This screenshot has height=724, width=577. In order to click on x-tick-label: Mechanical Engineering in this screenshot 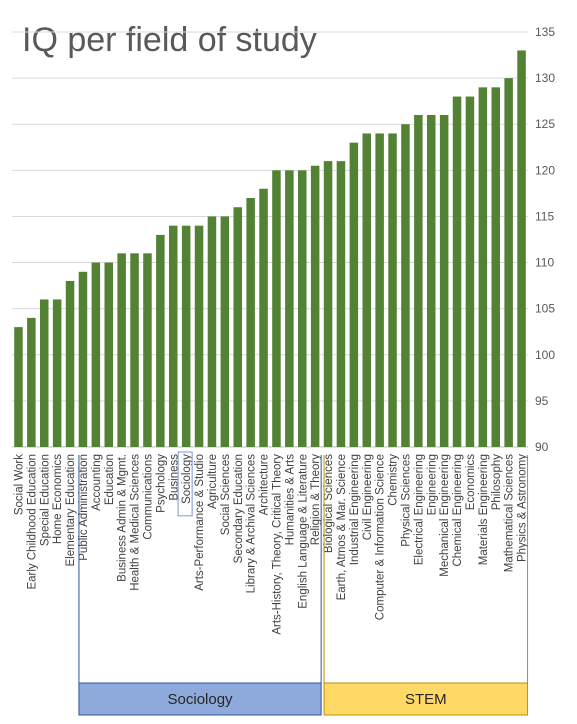, I will do `click(445, 515)`.